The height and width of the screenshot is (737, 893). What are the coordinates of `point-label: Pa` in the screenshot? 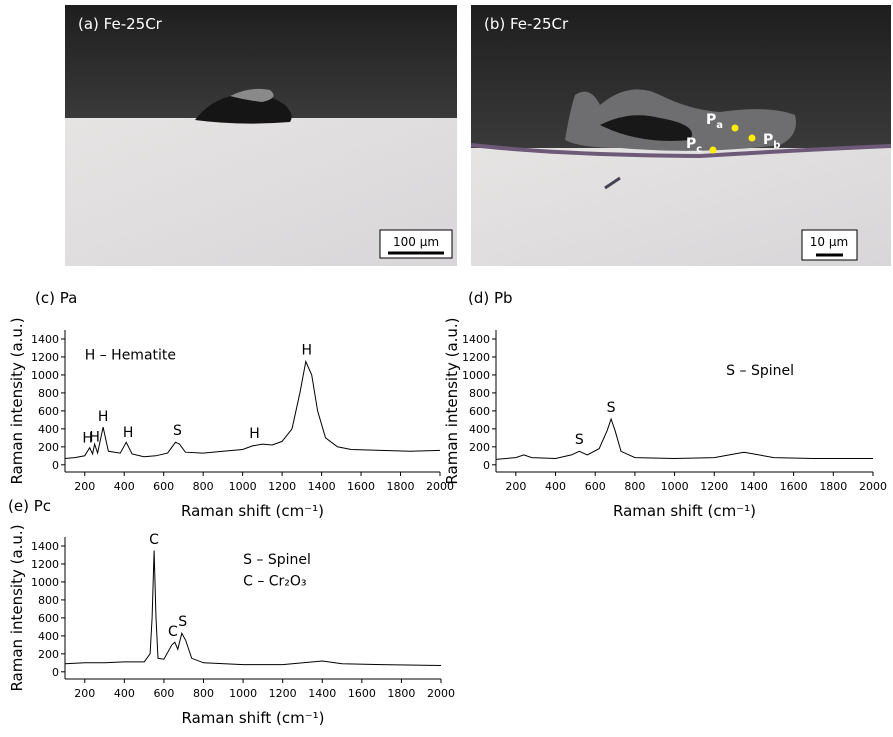 It's located at (714, 121).